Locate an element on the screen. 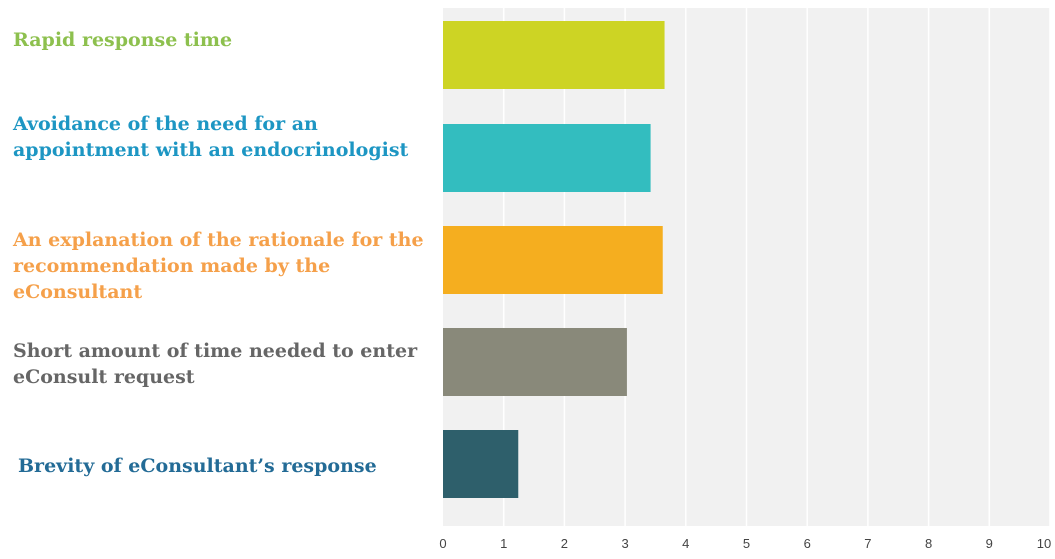  x-tick-label-10: 10 is located at coordinates (1044, 543).